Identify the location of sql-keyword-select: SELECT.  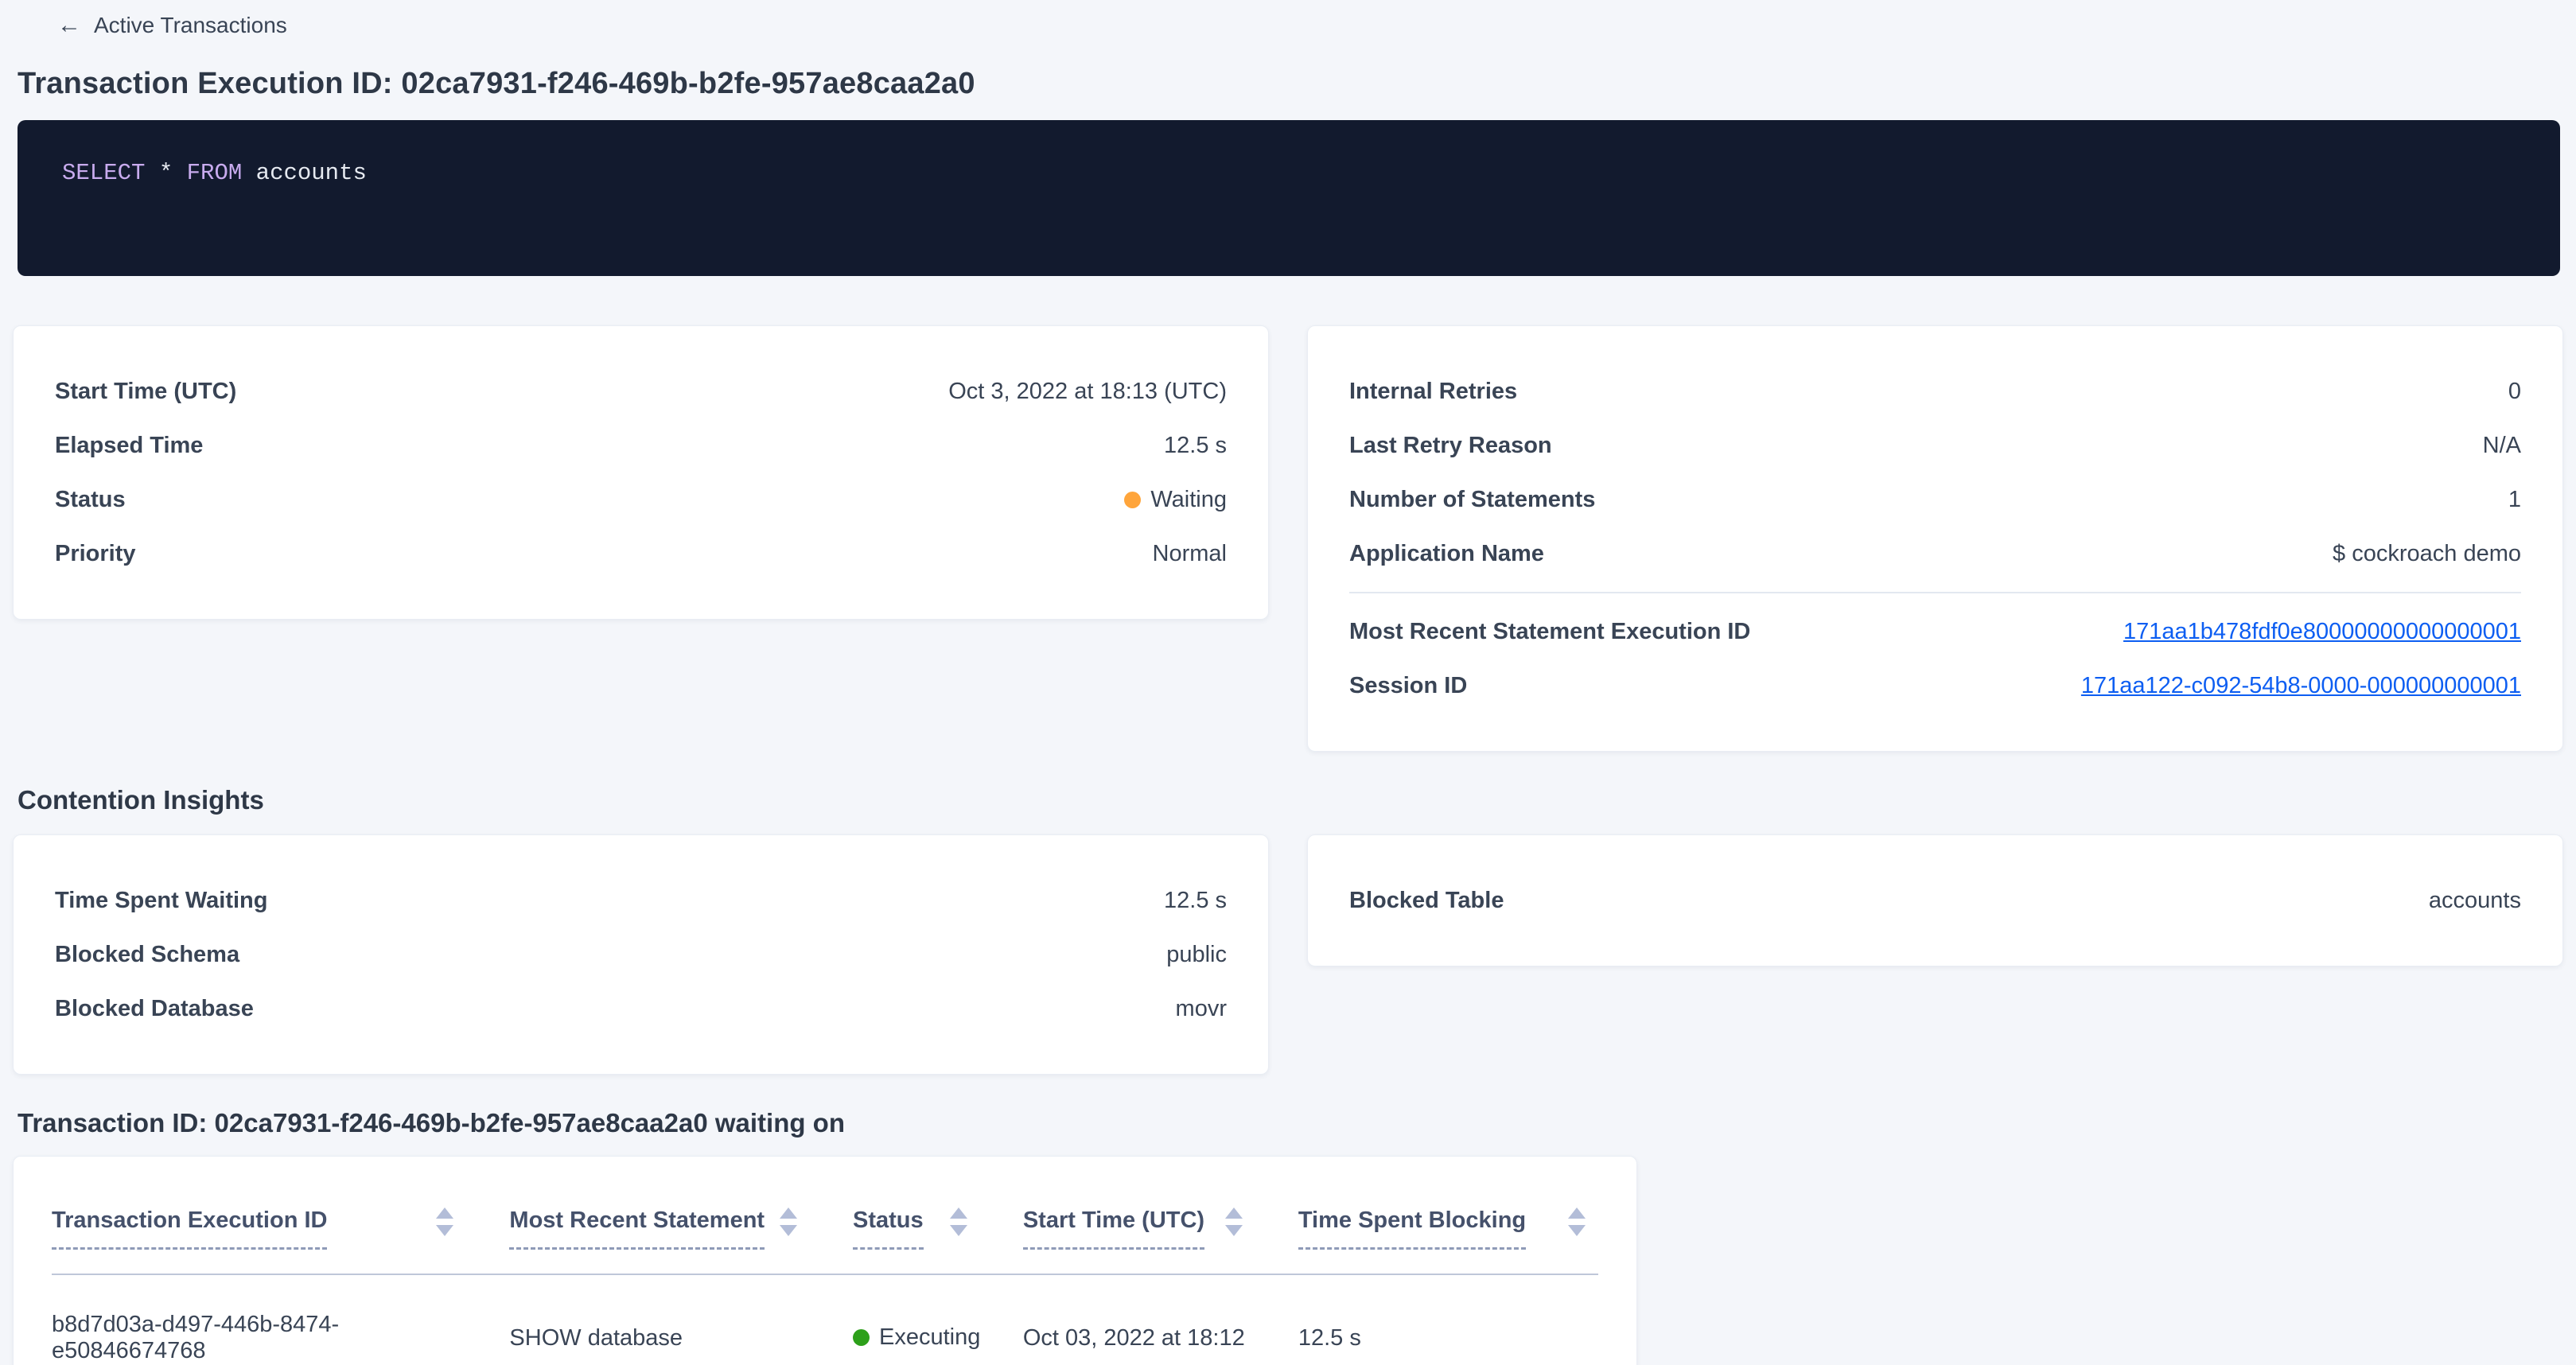
(104, 173).